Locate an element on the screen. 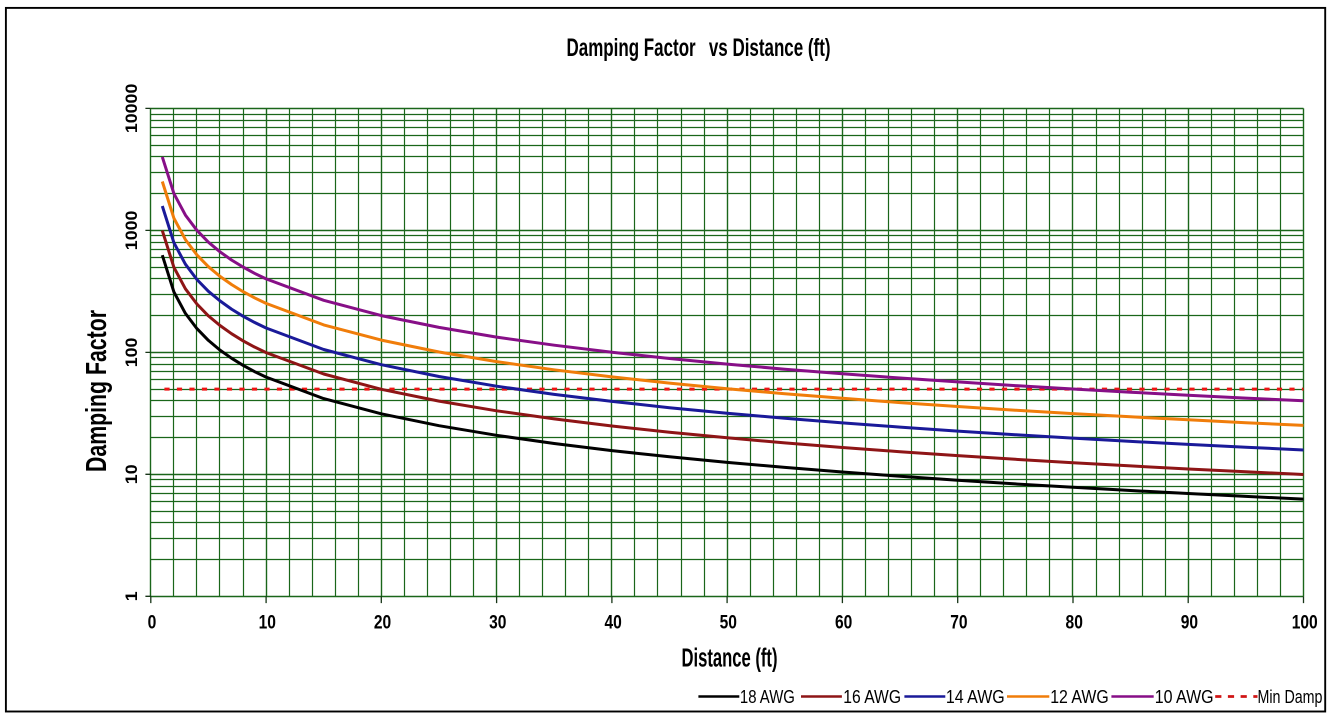 Image resolution: width=1331 pixels, height=722 pixels. svg-text: 60 is located at coordinates (843, 623).